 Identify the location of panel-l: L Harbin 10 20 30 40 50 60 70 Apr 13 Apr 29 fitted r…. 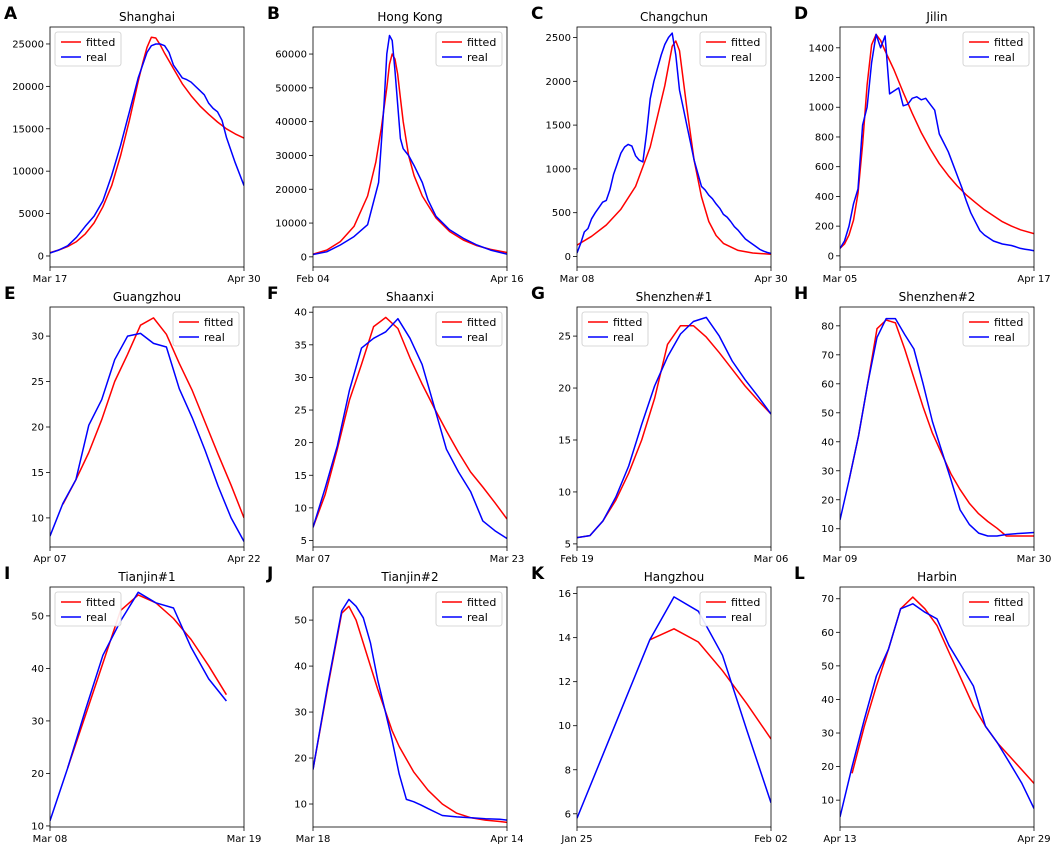
(922, 704).